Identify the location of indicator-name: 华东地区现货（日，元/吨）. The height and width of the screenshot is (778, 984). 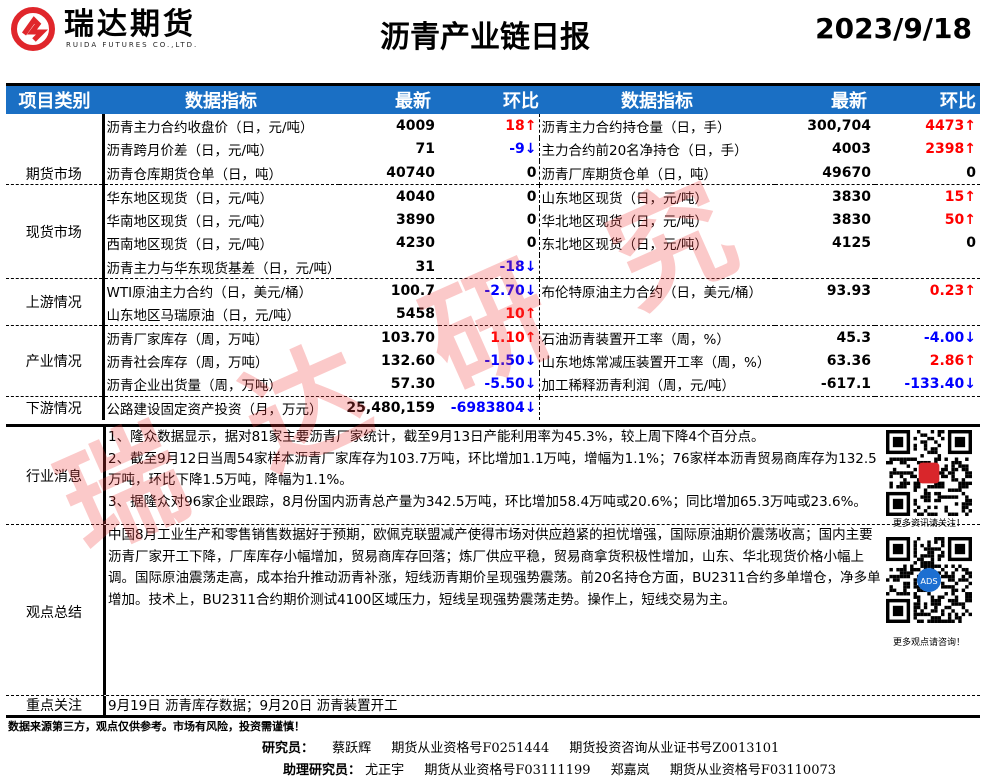
(221, 196).